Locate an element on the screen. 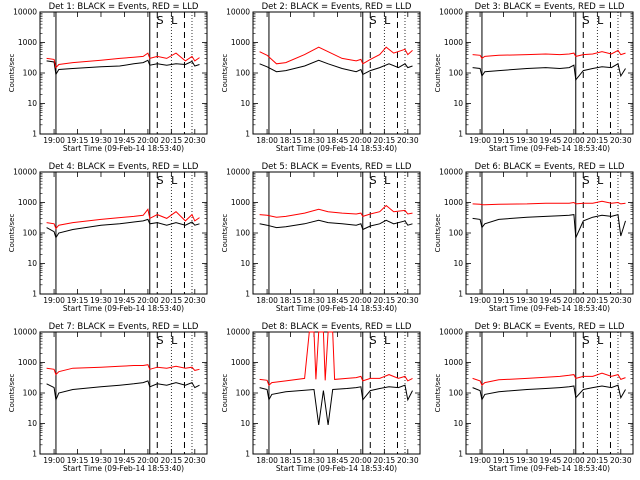 The image size is (640, 480). panel-title: Det 4: BLACK = Events, RED = LLD is located at coordinates (124, 167).